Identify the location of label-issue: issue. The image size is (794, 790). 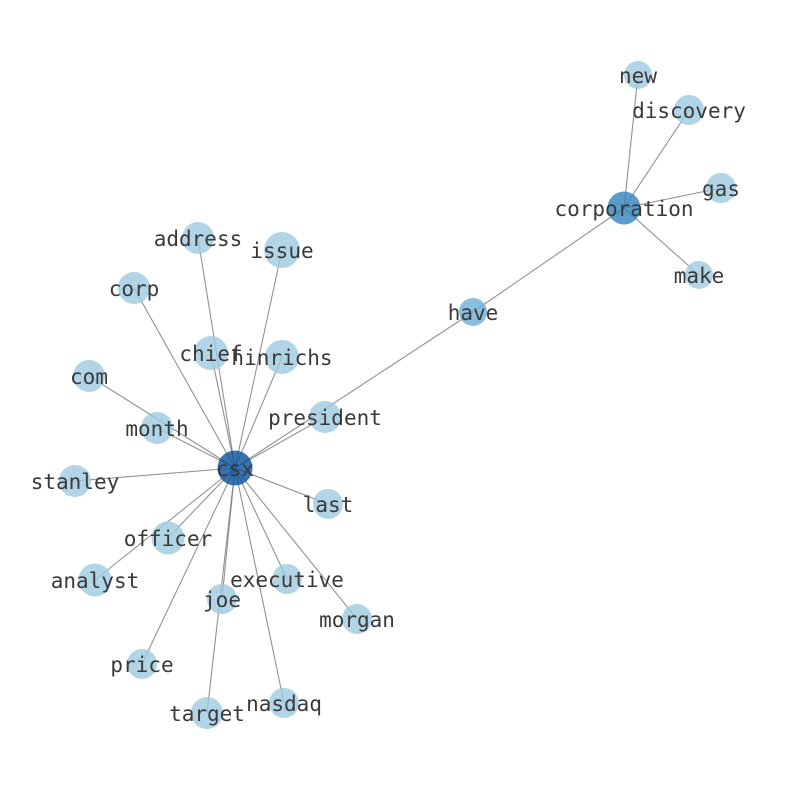
(281, 251).